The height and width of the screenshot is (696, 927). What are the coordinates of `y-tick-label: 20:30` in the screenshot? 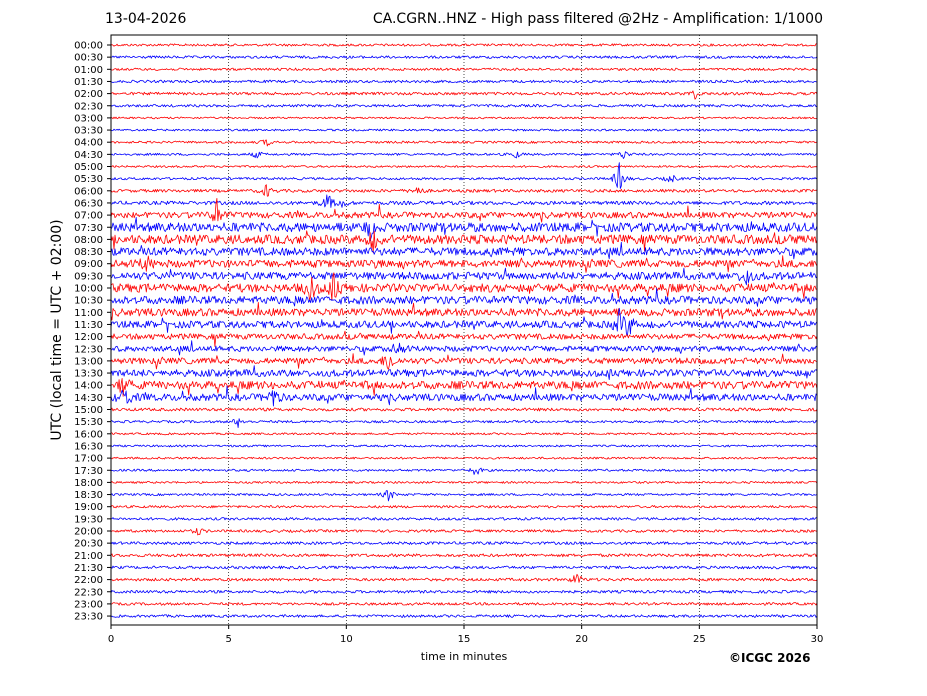 It's located at (88, 544).